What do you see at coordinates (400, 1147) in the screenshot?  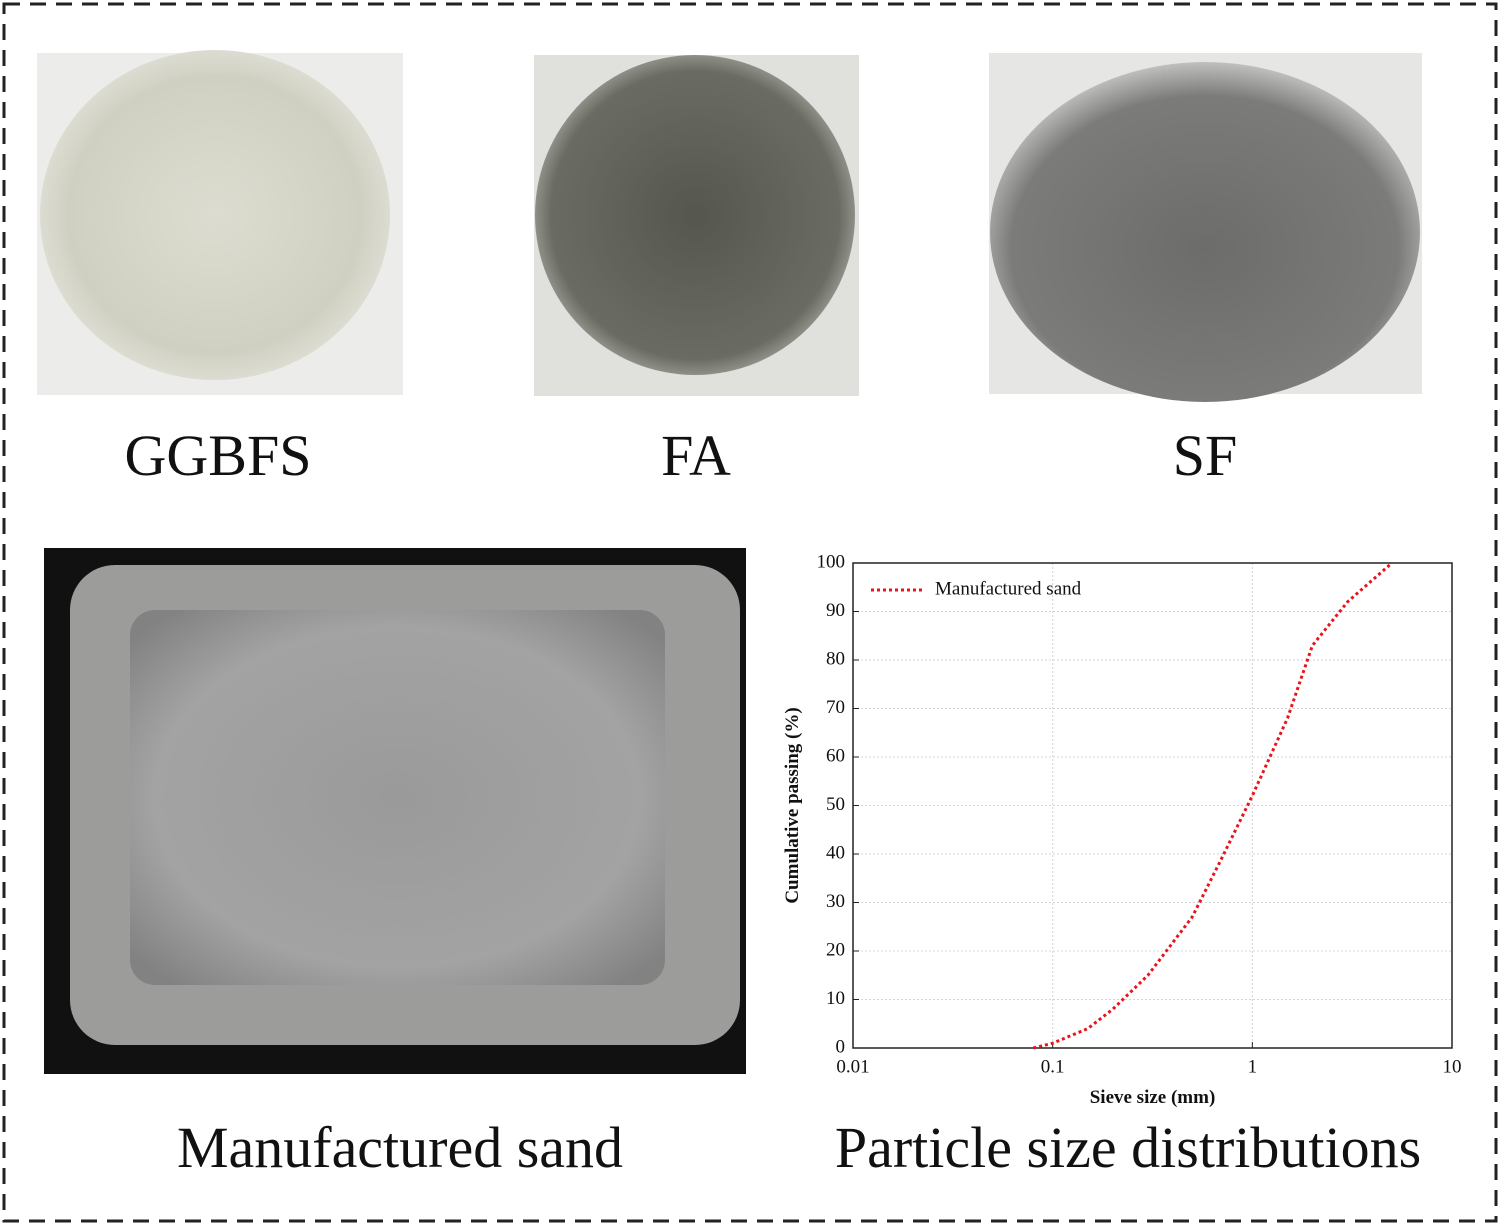 I see `photo-caption: Manufactured sand` at bounding box center [400, 1147].